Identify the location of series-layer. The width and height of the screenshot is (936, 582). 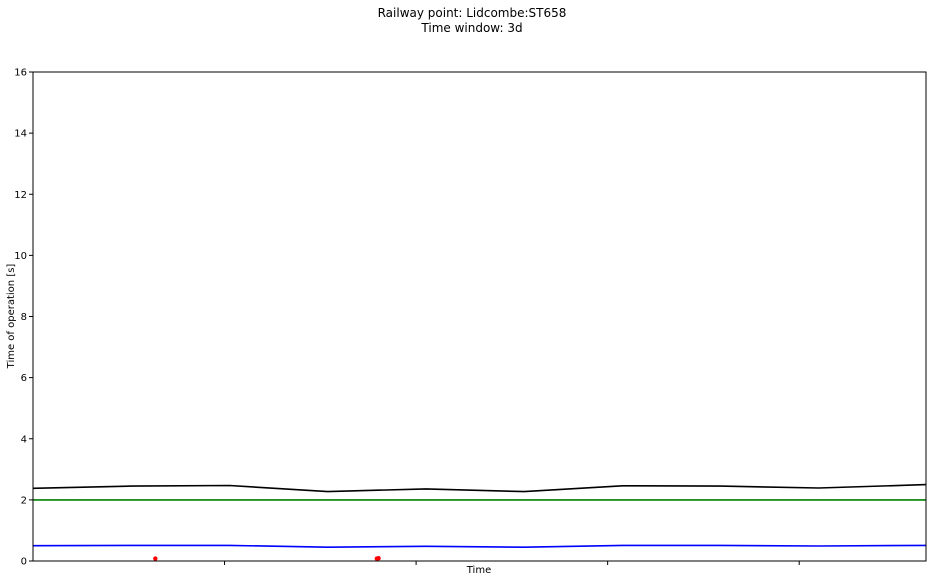
(479, 516).